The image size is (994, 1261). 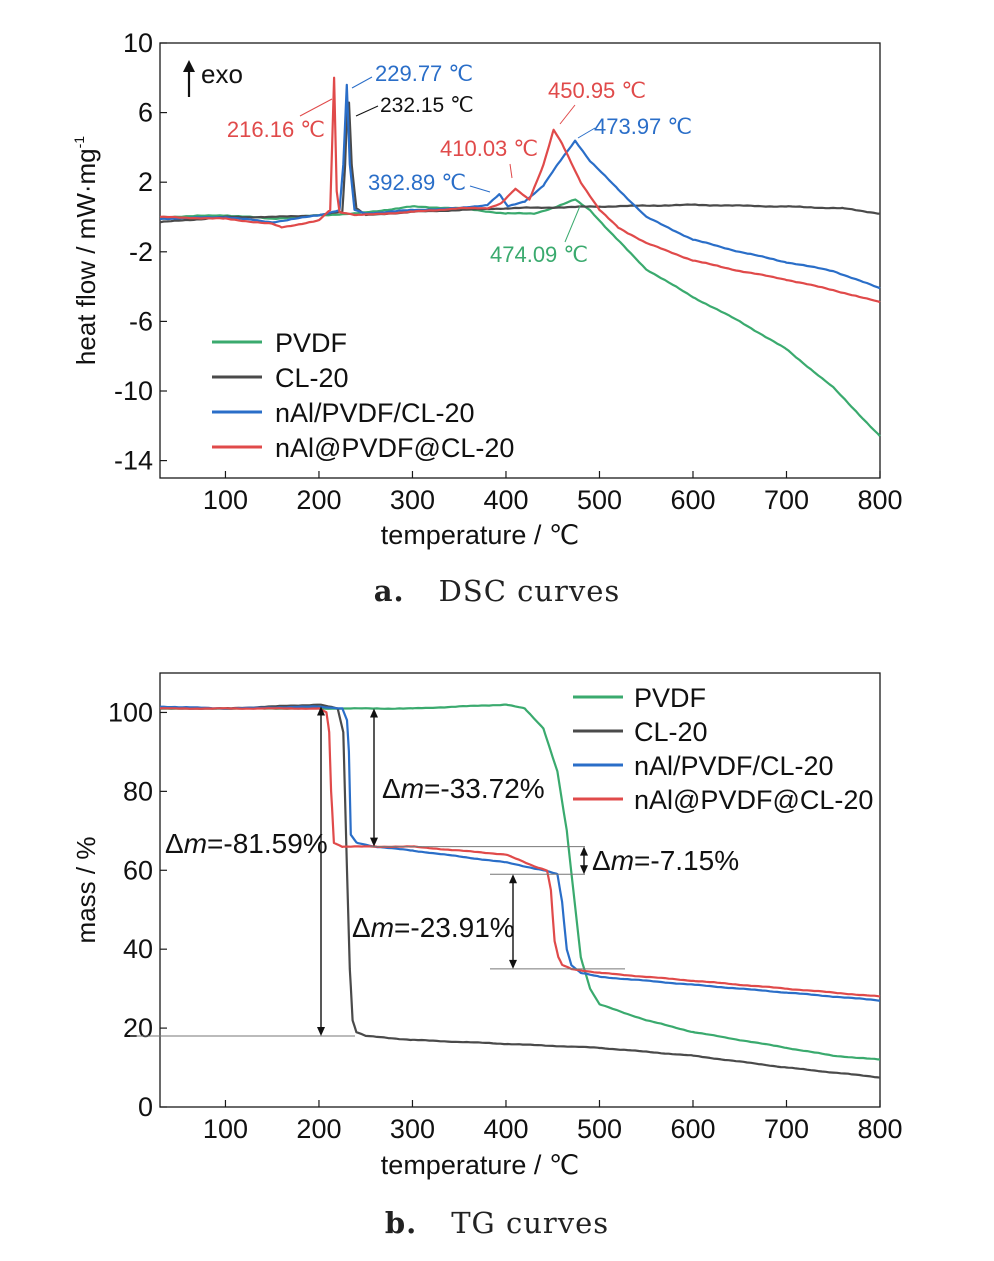 I want to click on dsc-caption-text: DSC curves, so click(x=529, y=591).